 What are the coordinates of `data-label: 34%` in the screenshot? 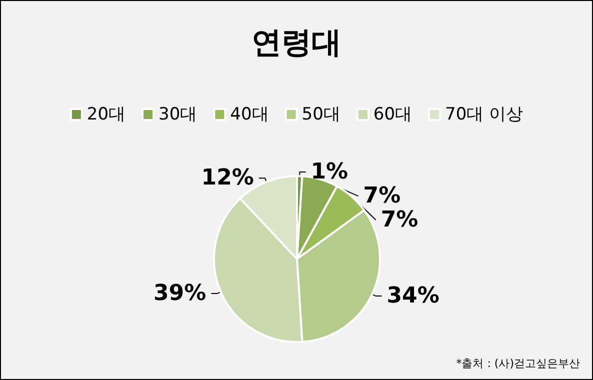 It's located at (413, 296).